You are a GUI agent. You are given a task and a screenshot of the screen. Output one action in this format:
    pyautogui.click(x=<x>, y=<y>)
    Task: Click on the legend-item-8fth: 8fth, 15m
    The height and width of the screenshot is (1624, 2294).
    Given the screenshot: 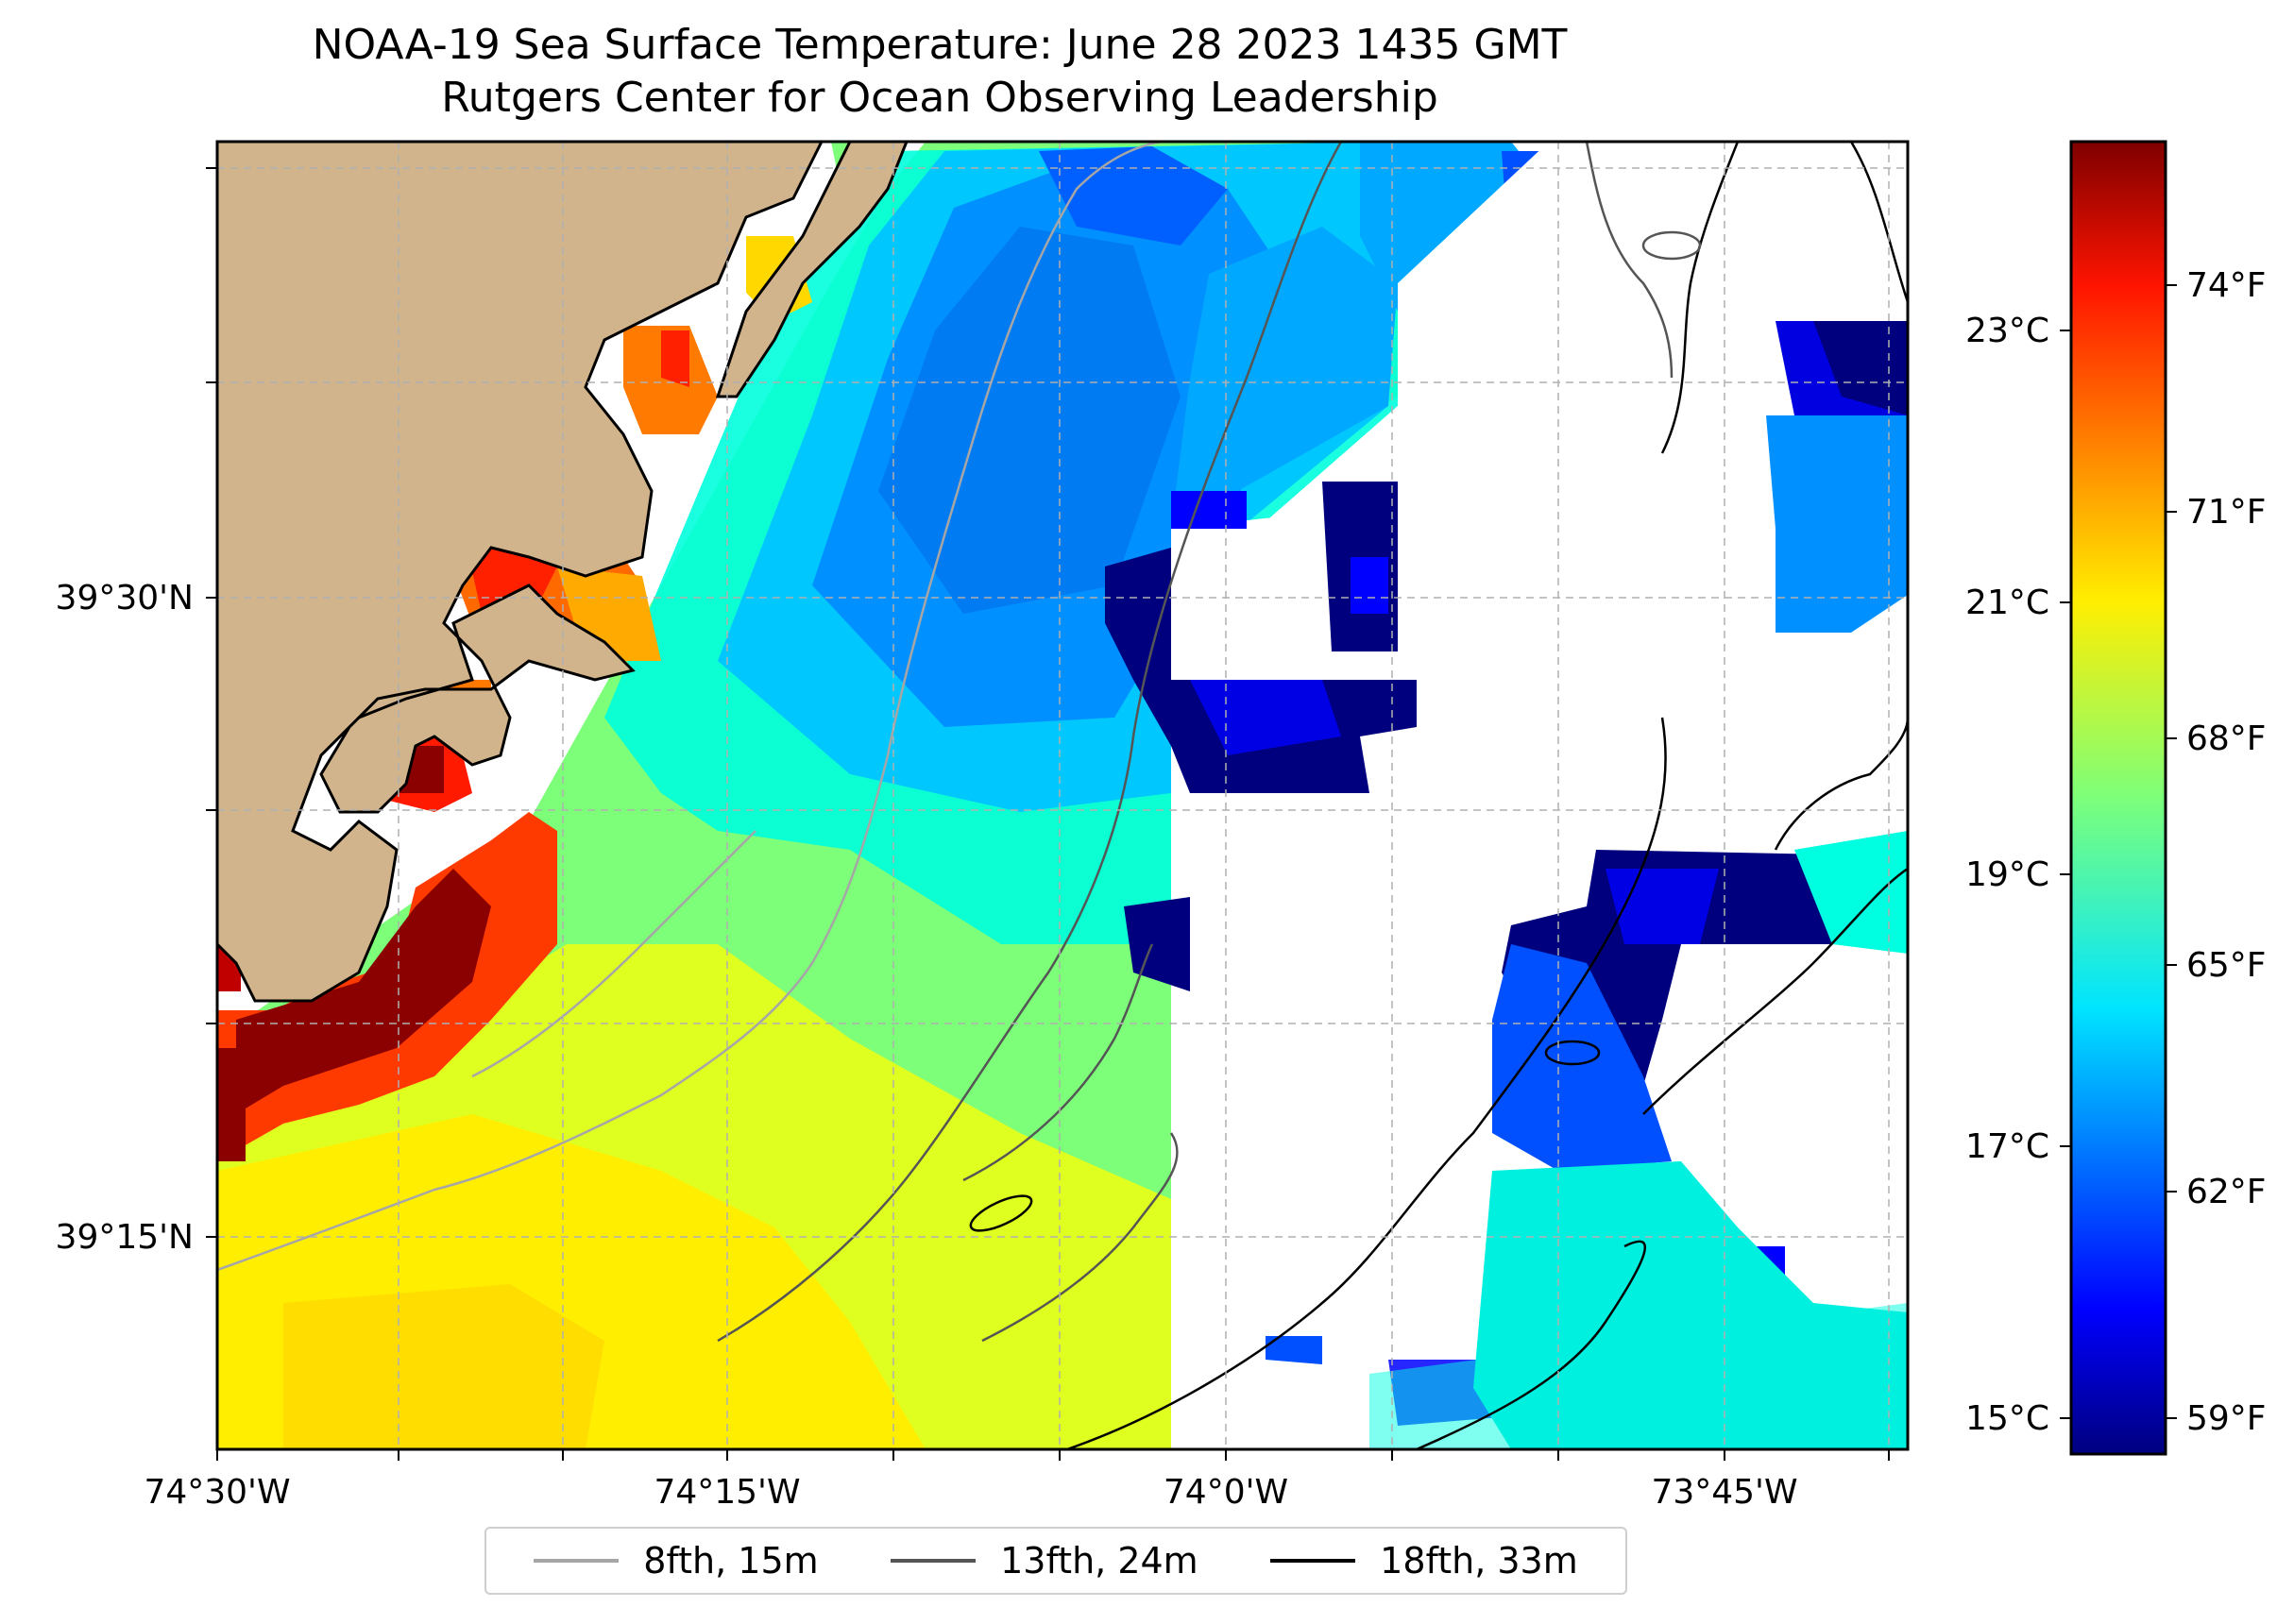 What is the action you would take?
    pyautogui.click(x=676, y=1561)
    